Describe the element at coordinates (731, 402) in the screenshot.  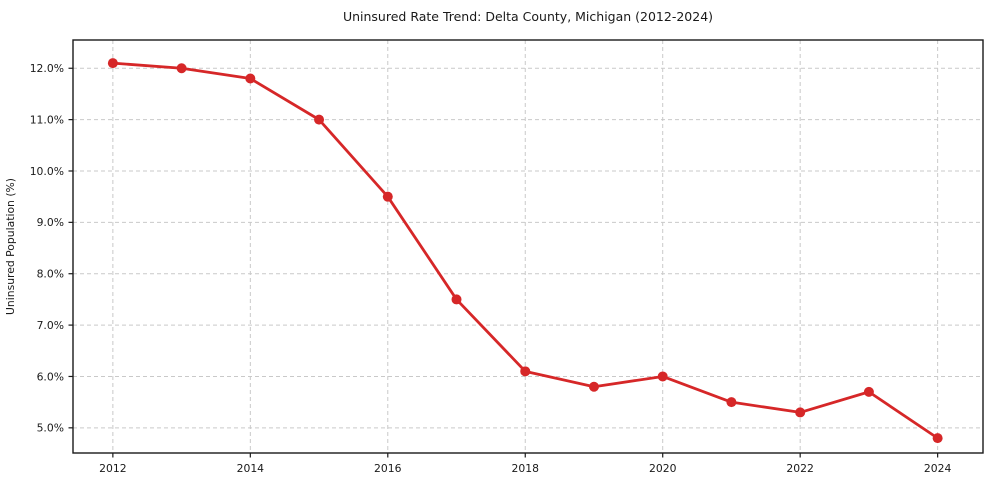
I see `data-point-2021` at that location.